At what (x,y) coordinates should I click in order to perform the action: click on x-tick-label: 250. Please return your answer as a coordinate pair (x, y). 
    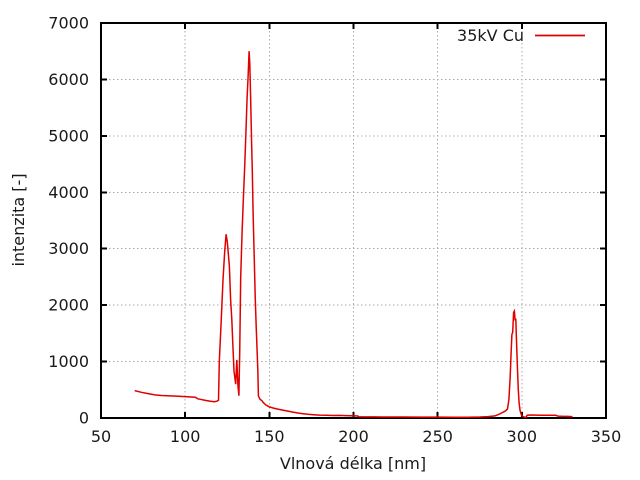
    Looking at the image, I should click on (437, 436).